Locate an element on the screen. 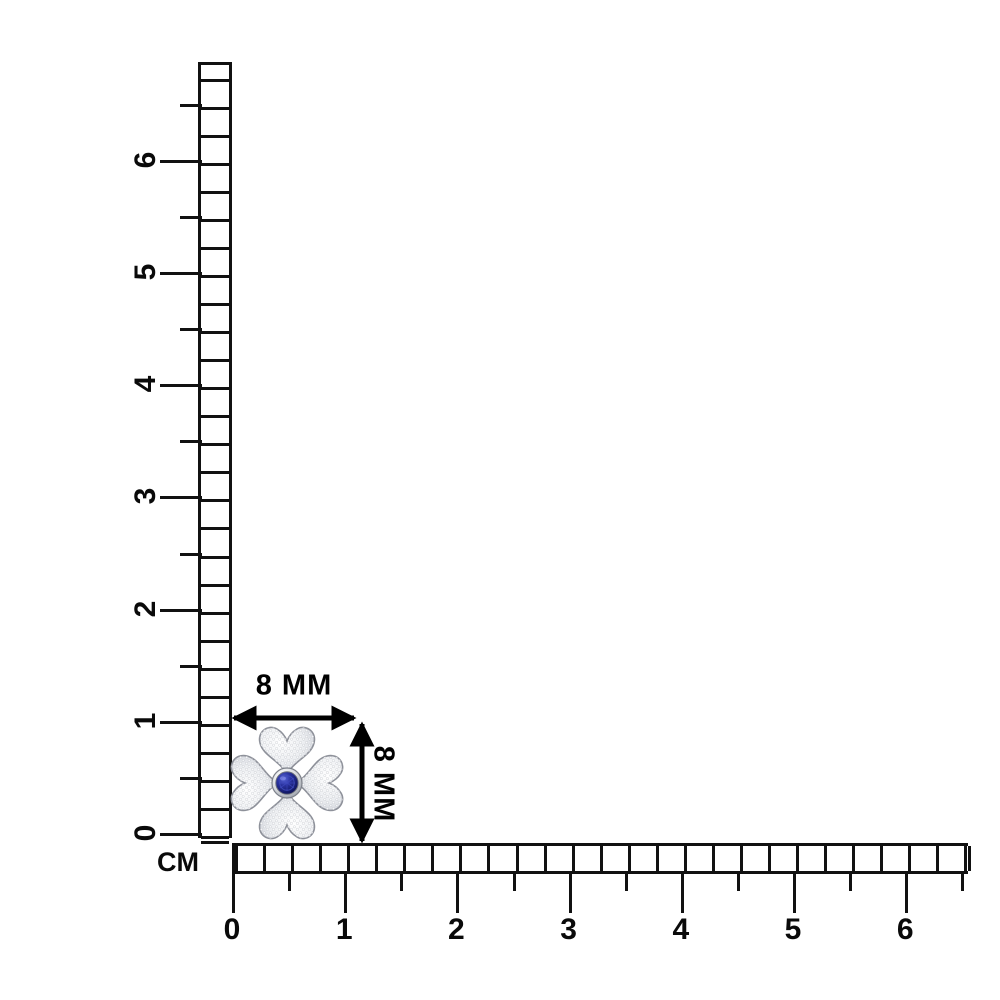  petal-bottom is located at coordinates (287, 814).